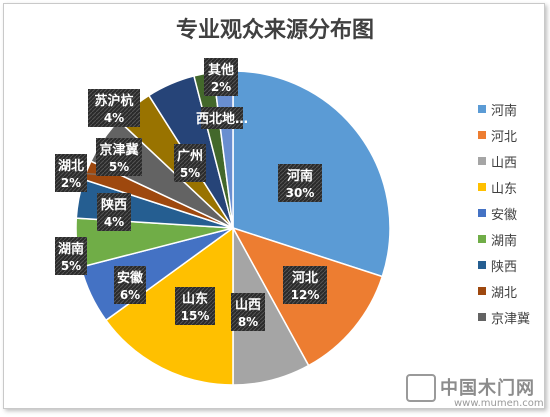 Image resolution: width=550 pixels, height=417 pixels. What do you see at coordinates (499, 403) in the screenshot?
I see `watermark-url: www.mumen.com` at bounding box center [499, 403].